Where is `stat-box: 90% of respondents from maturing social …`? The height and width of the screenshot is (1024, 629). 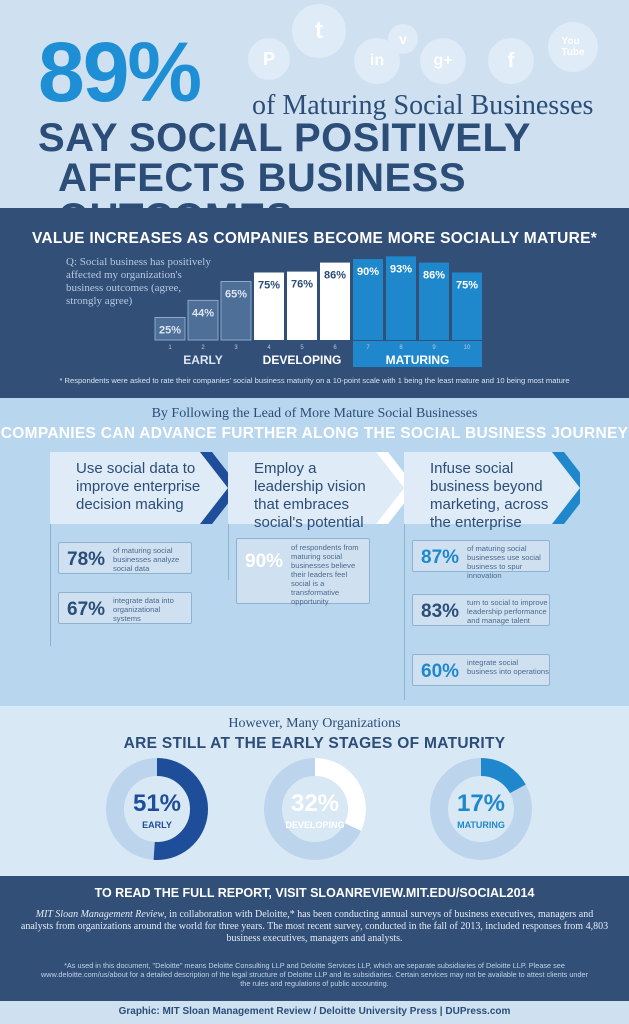
stat-box: 90% of respondents from maturing social … is located at coordinates (303, 572).